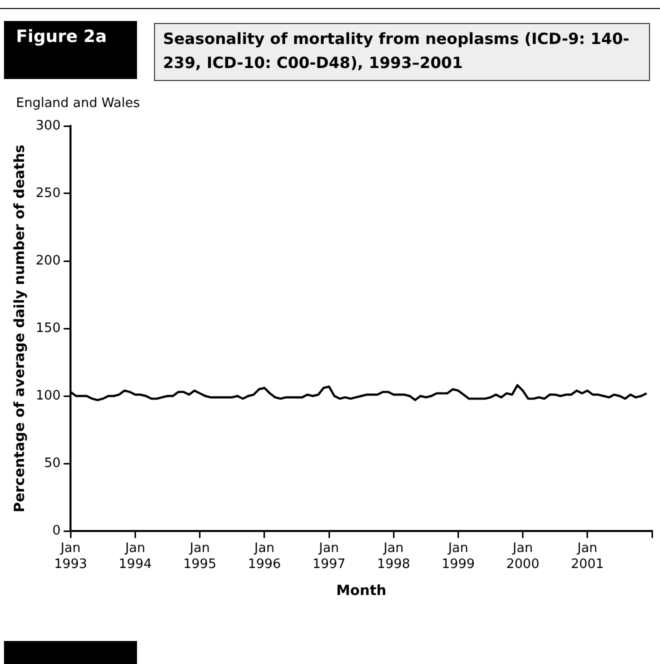  Describe the element at coordinates (402, 52) in the screenshot. I see `chart-title: Seasonality of mortality from neoplasms (ICD-9: 140-239, ICD-10: C00-D48), 1993–2001` at that location.